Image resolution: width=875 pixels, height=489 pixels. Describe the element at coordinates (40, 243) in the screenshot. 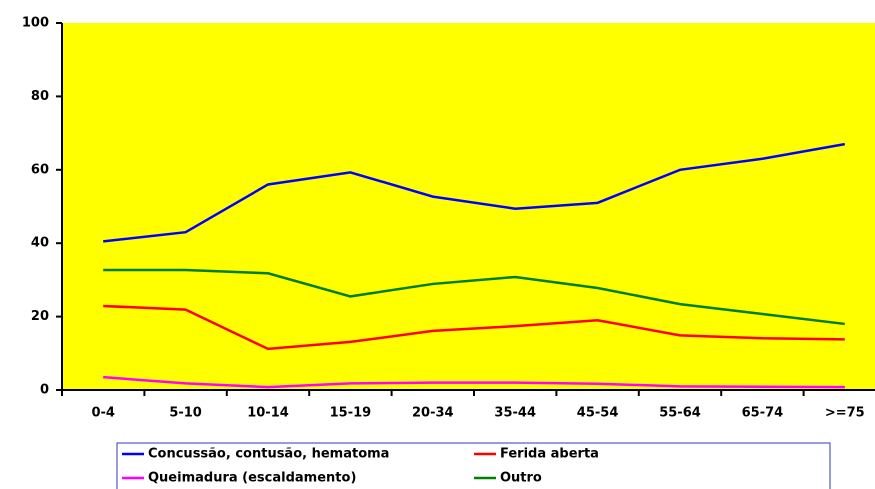

I see `y-tick-label: 40` at that location.